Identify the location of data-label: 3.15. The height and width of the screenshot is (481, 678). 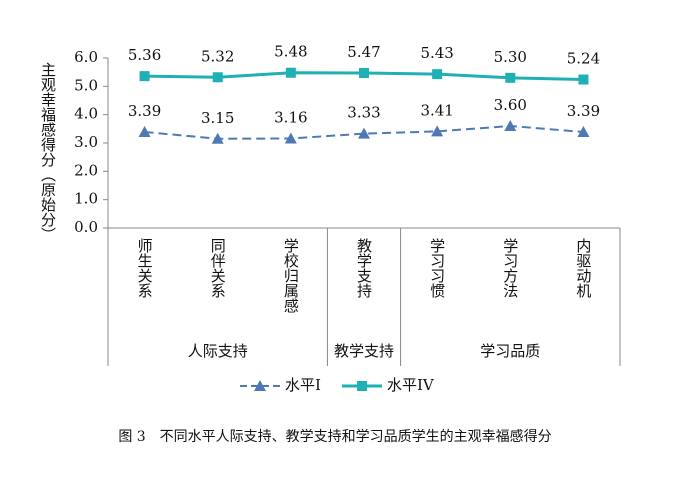
(217, 118).